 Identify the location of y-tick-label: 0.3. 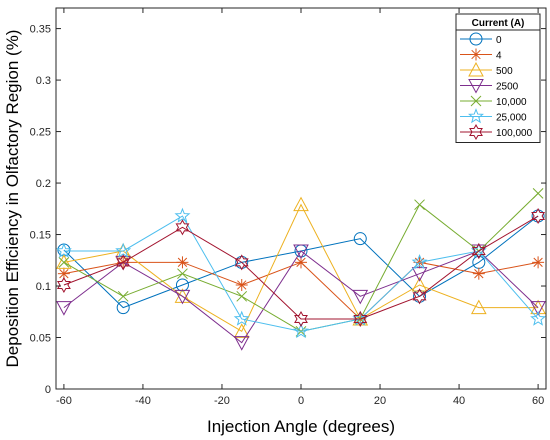
(43, 81).